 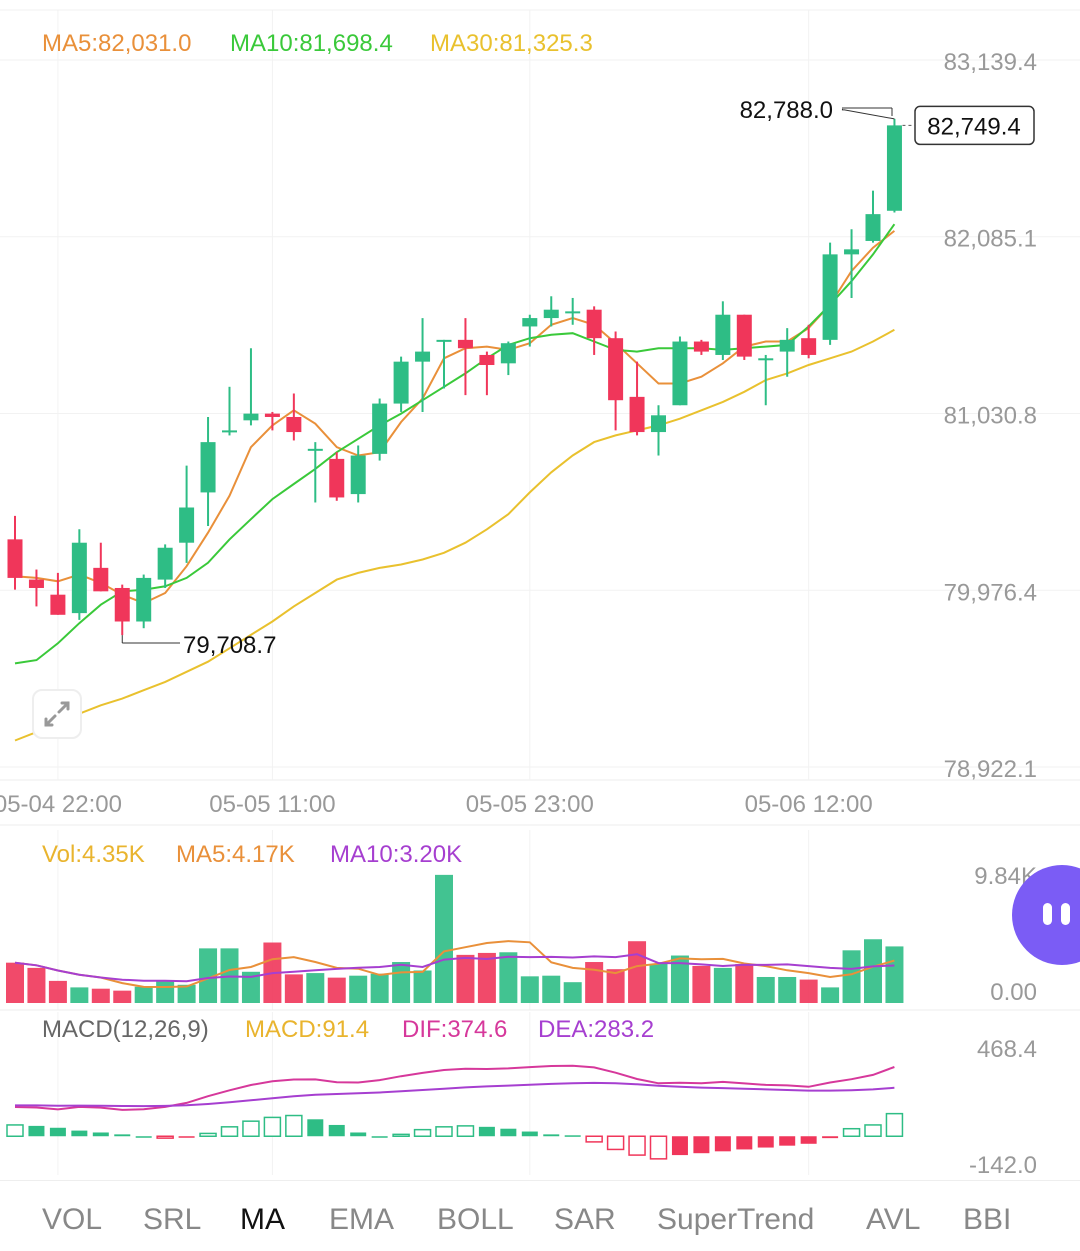 What do you see at coordinates (475, 1219) in the screenshot?
I see `tab-boll: BOLL` at bounding box center [475, 1219].